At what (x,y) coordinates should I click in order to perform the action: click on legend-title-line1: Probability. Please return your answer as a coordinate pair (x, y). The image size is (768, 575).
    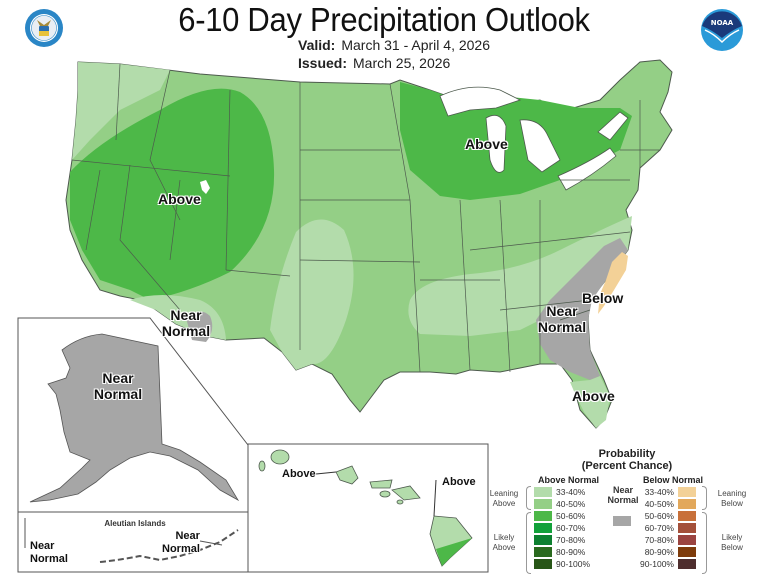
    Looking at the image, I should click on (627, 454).